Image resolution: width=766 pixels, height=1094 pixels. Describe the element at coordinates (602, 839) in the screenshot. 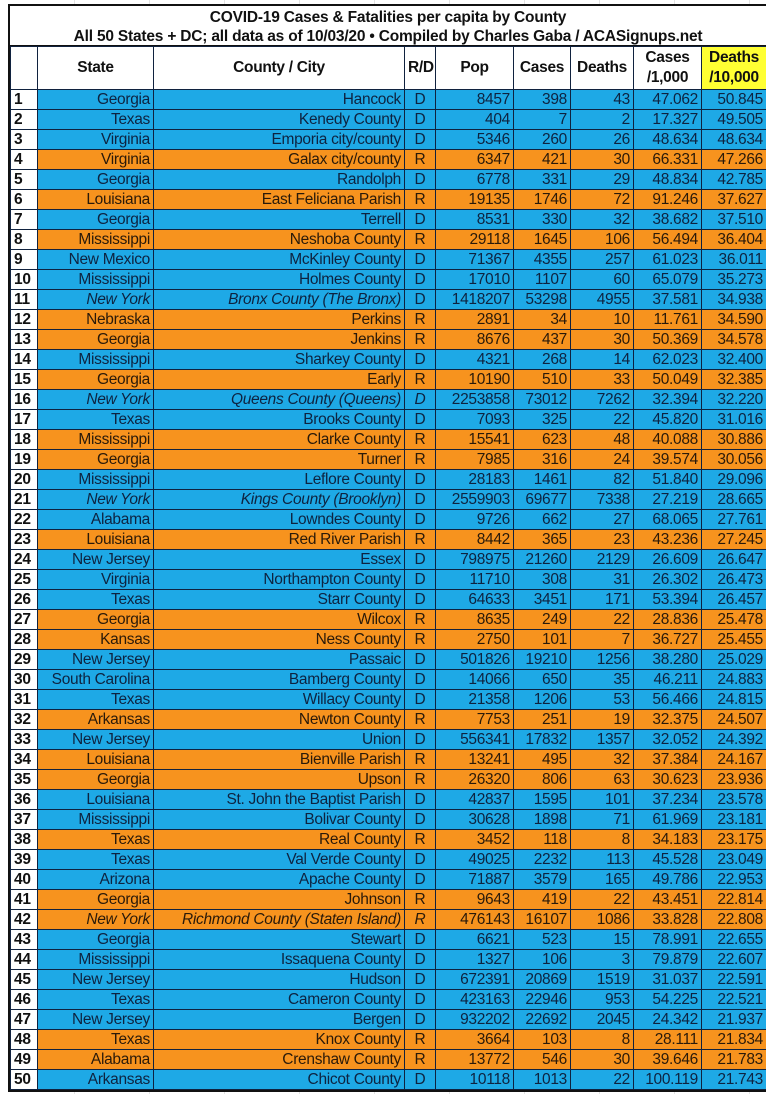

I see `deaths-cell: 8` at that location.